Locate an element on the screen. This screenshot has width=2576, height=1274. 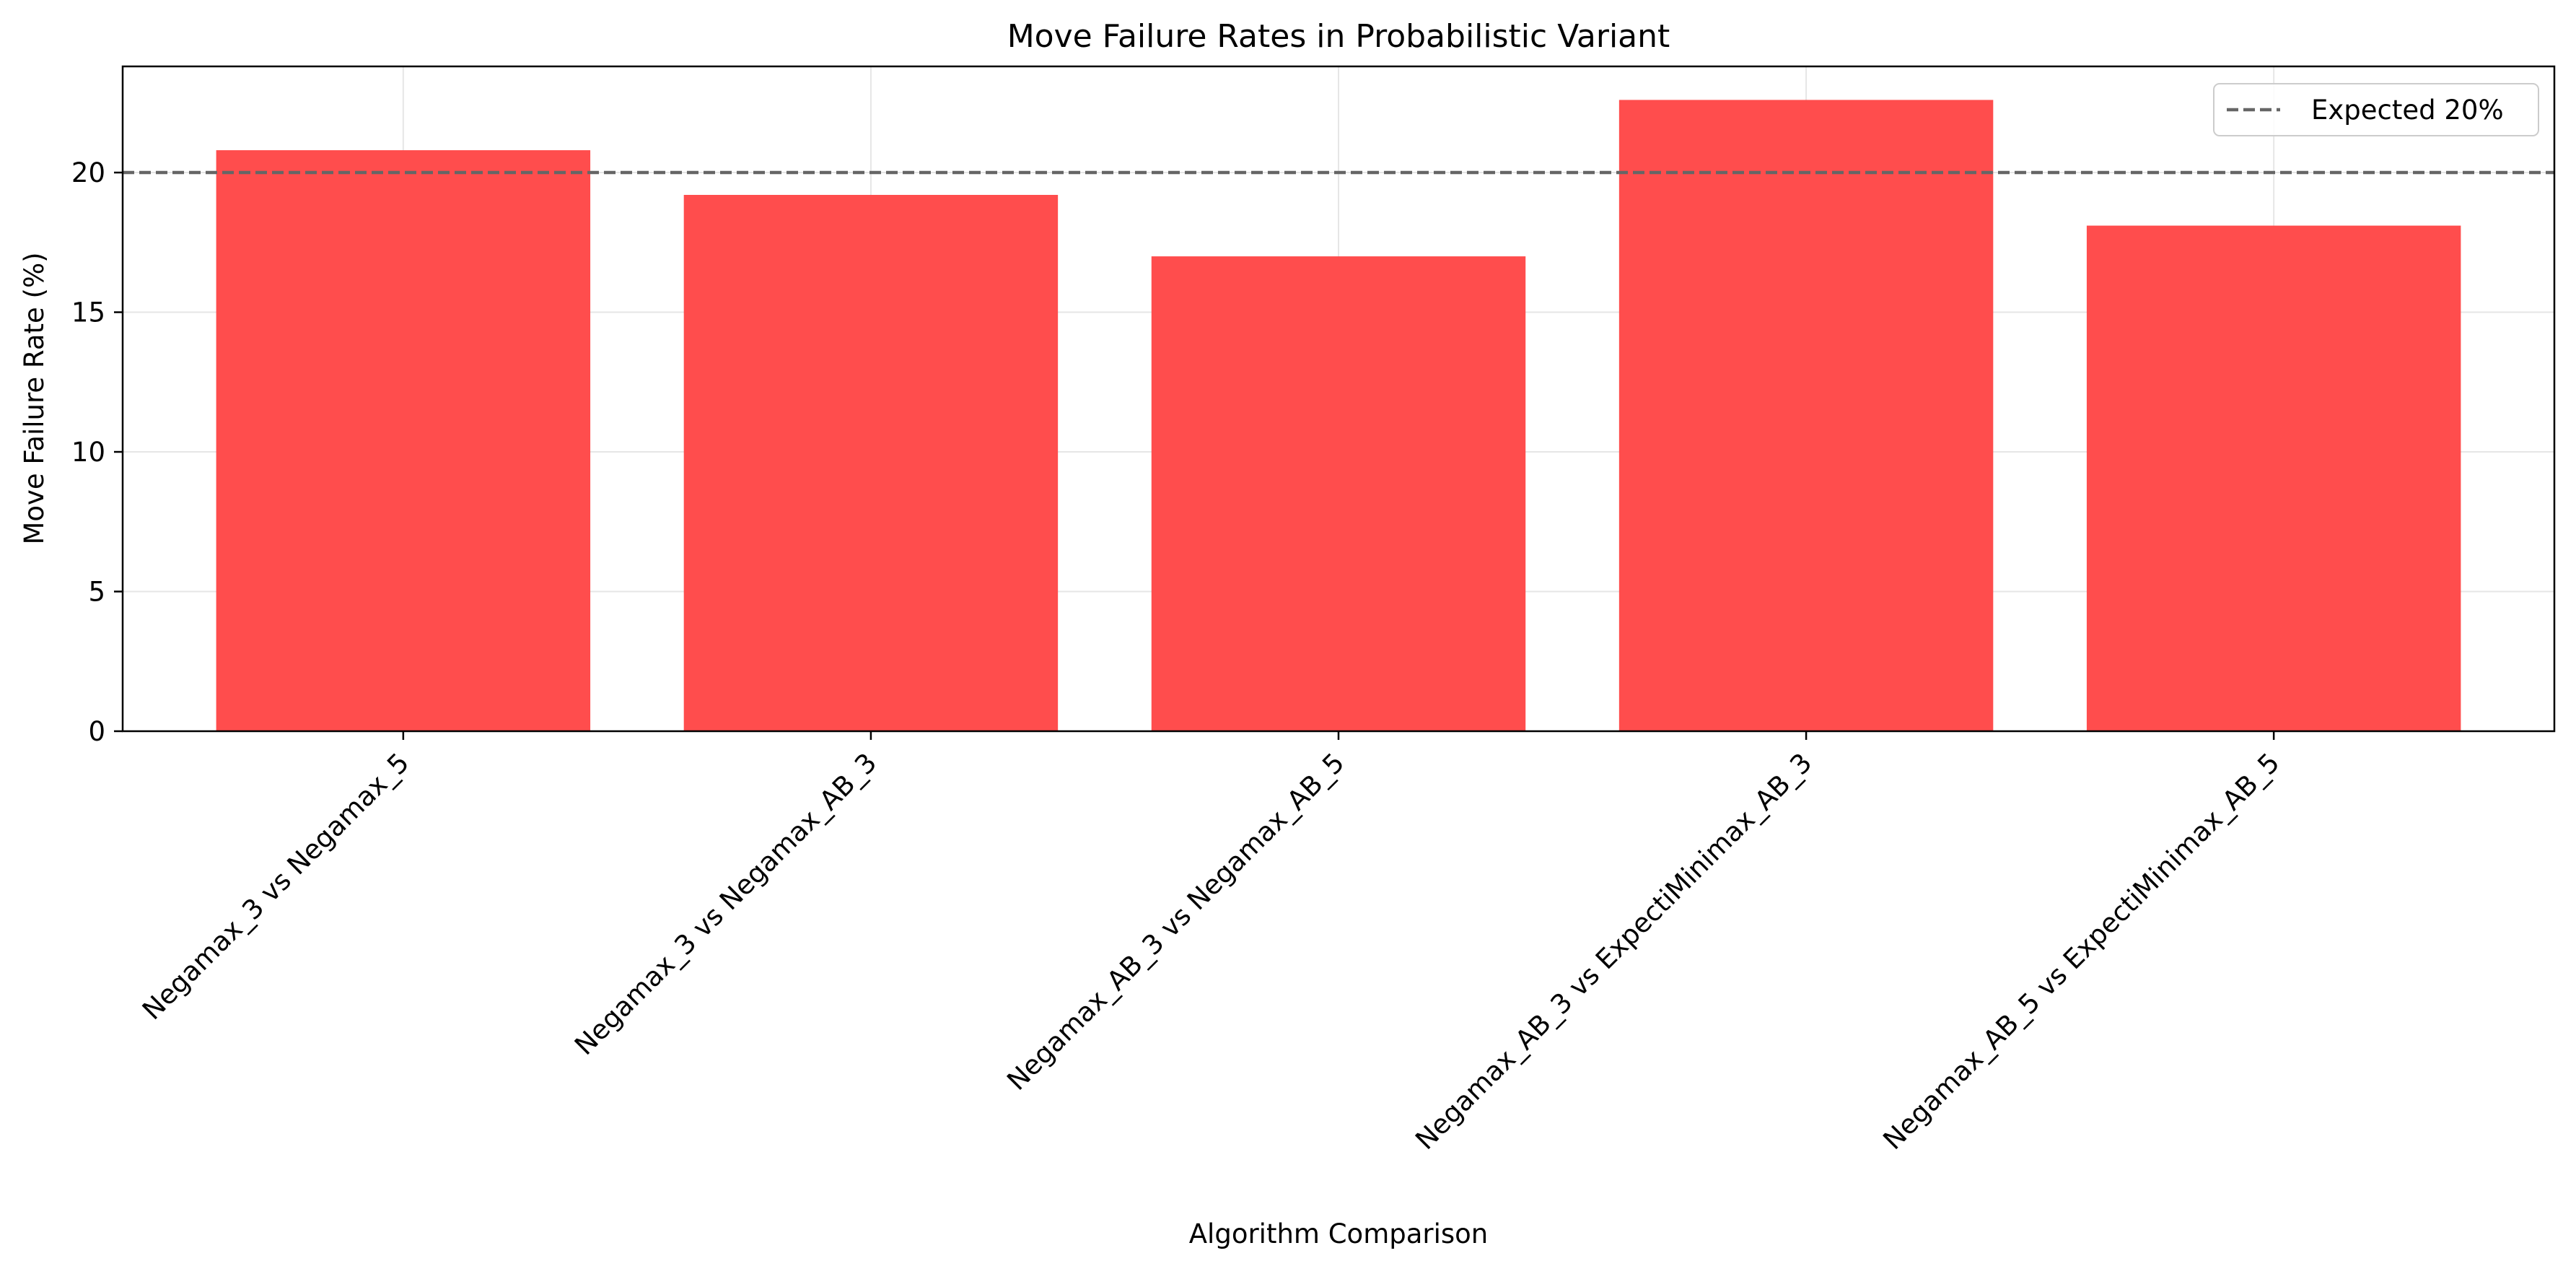
legend-label: Expected 20% is located at coordinates (2407, 111).